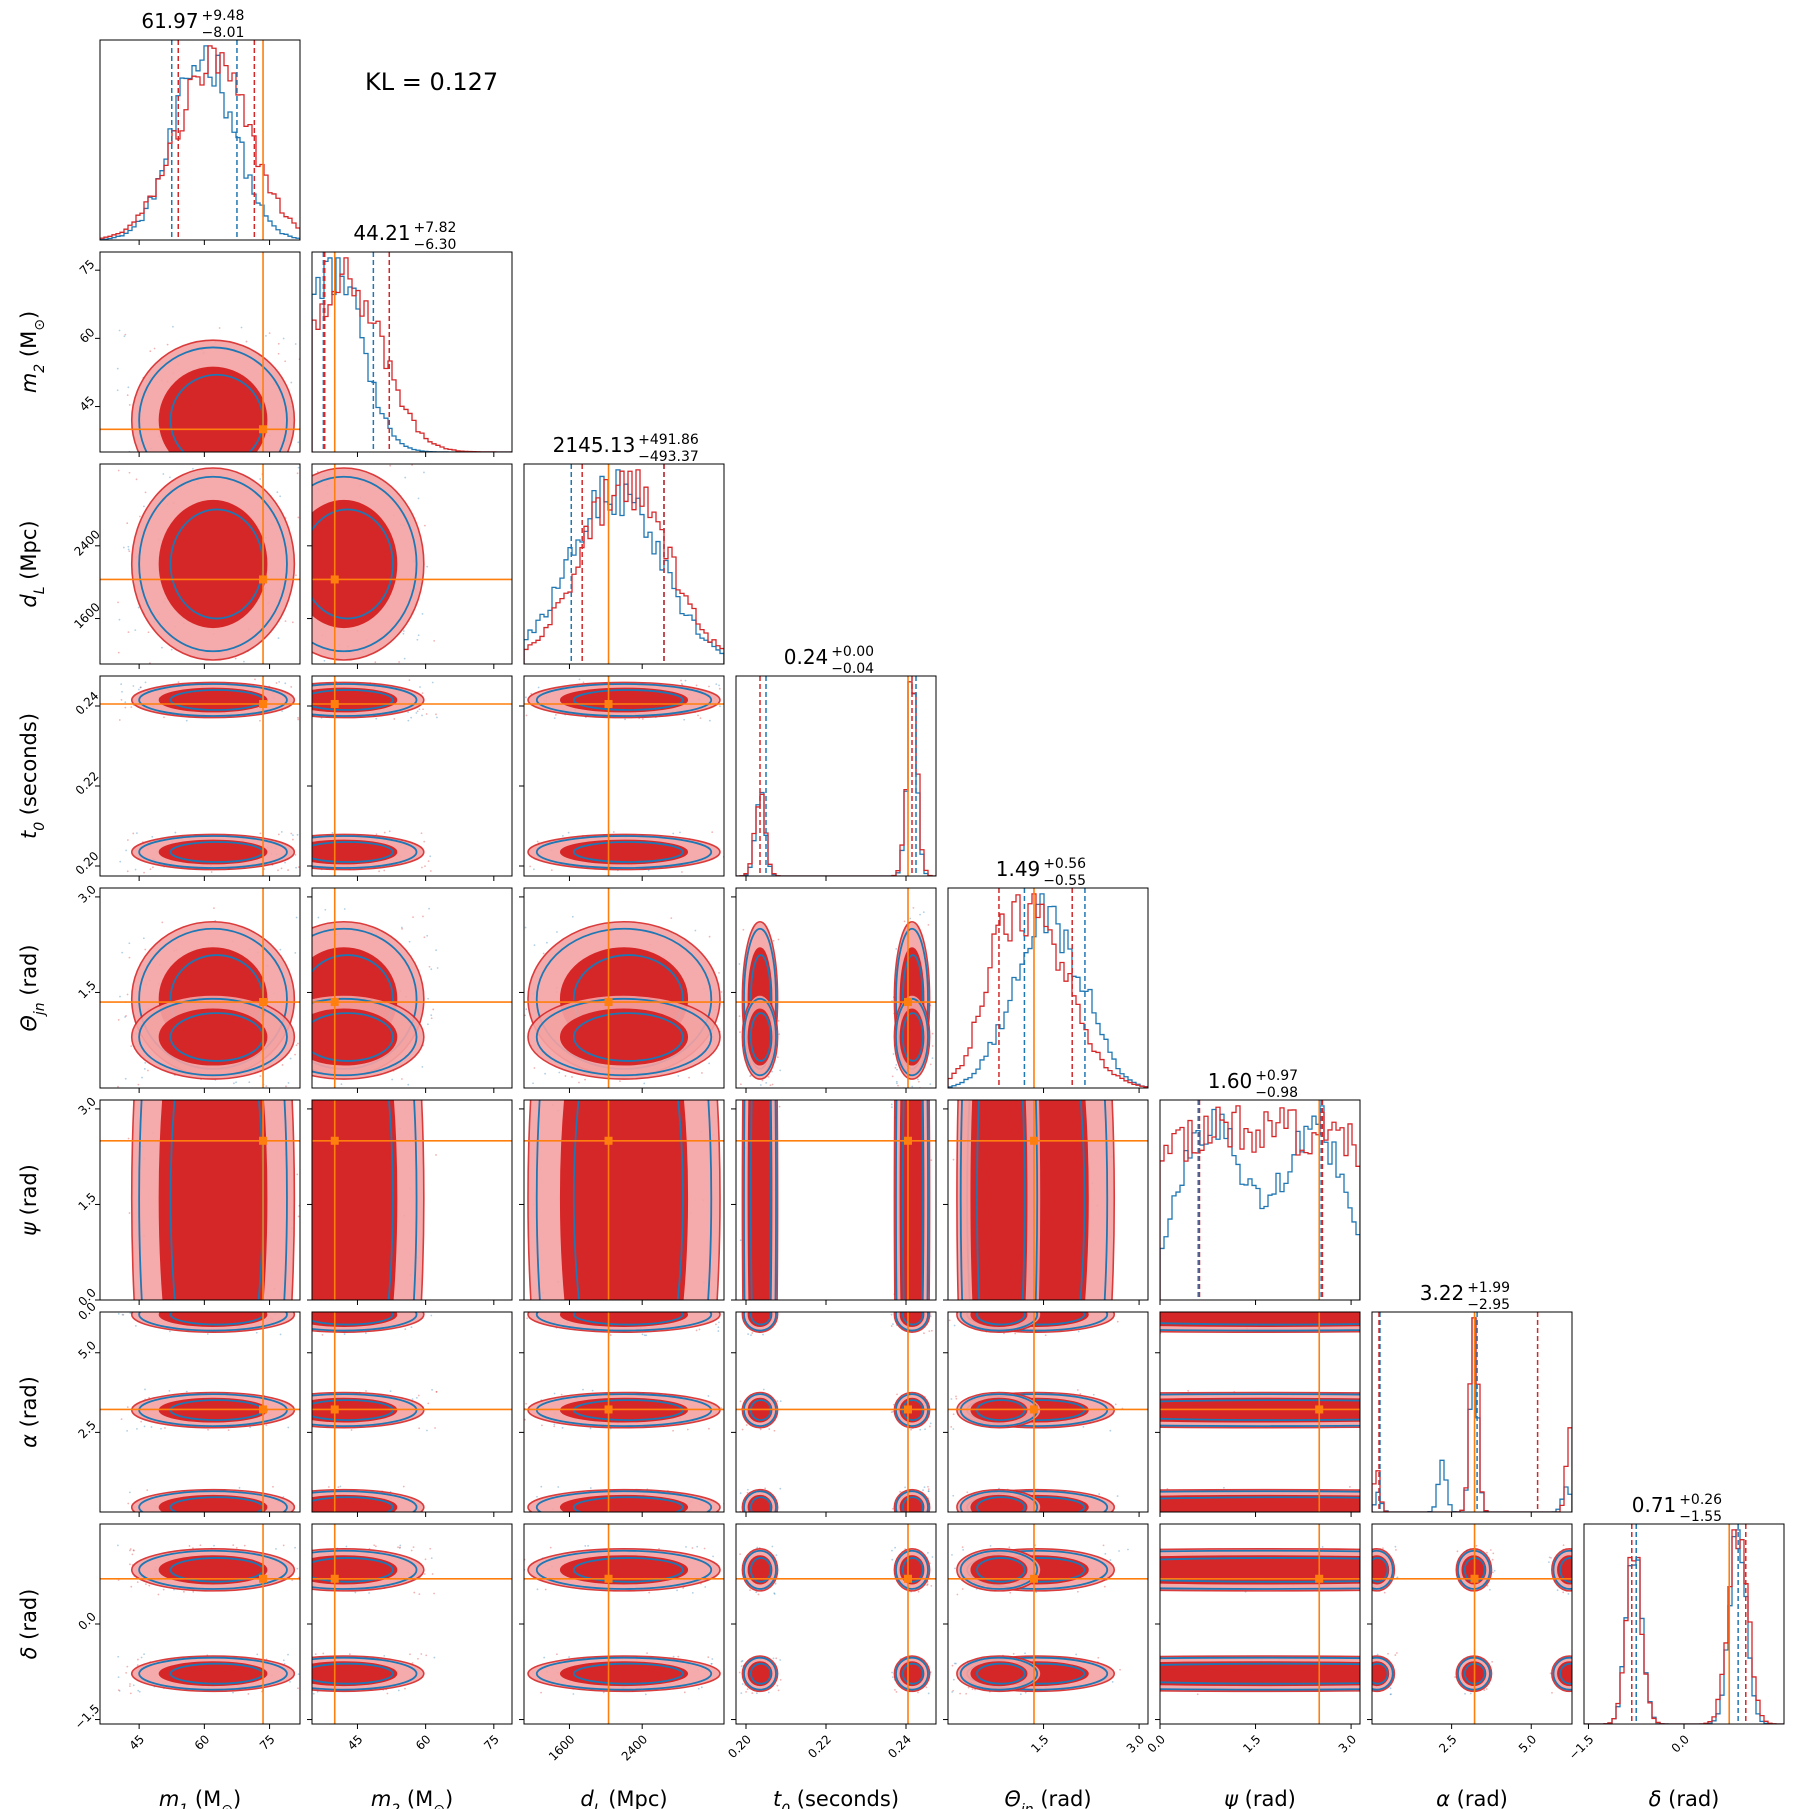 The image size is (1809, 1809). I want to click on x-tick-label-t0: 0.22, so click(819, 1746).